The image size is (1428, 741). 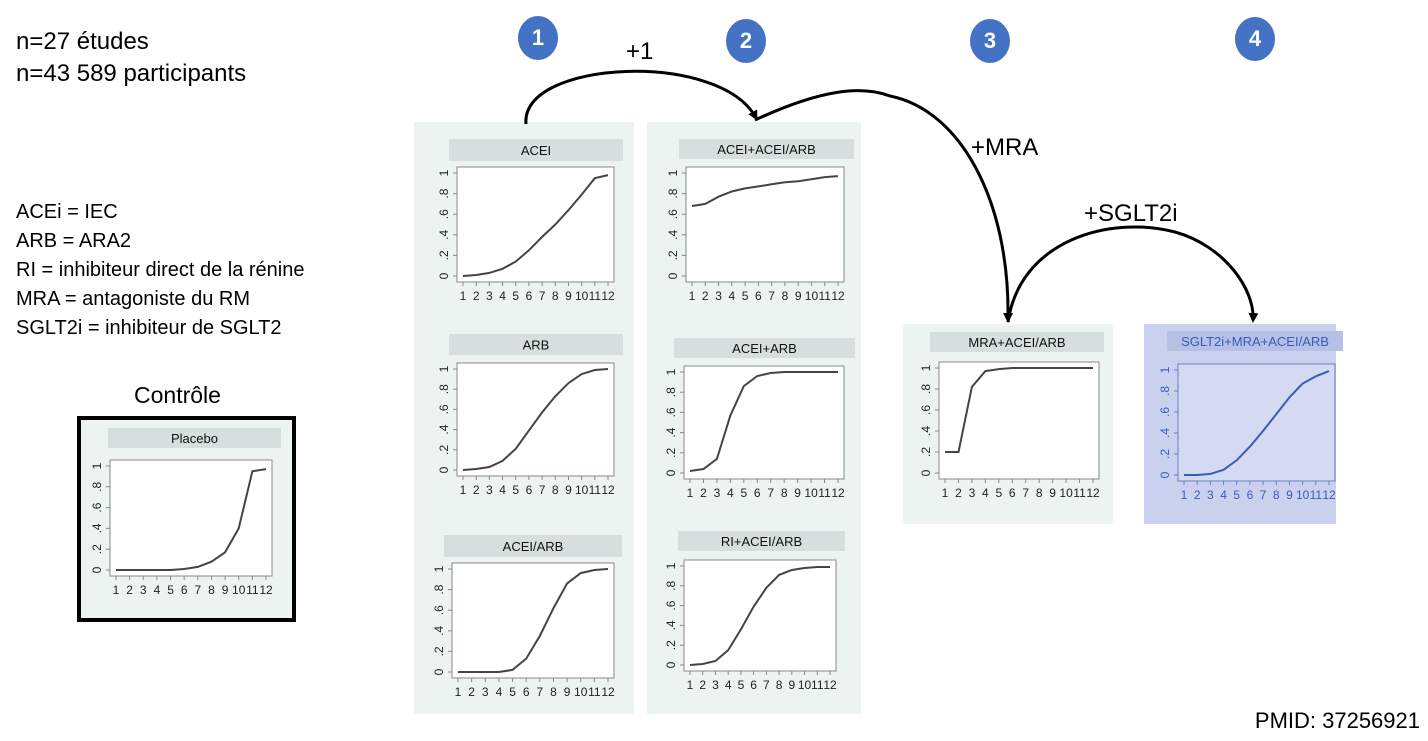 What do you see at coordinates (131, 58) in the screenshot?
I see `study-stats: n=27 études n=43 589 participants` at bounding box center [131, 58].